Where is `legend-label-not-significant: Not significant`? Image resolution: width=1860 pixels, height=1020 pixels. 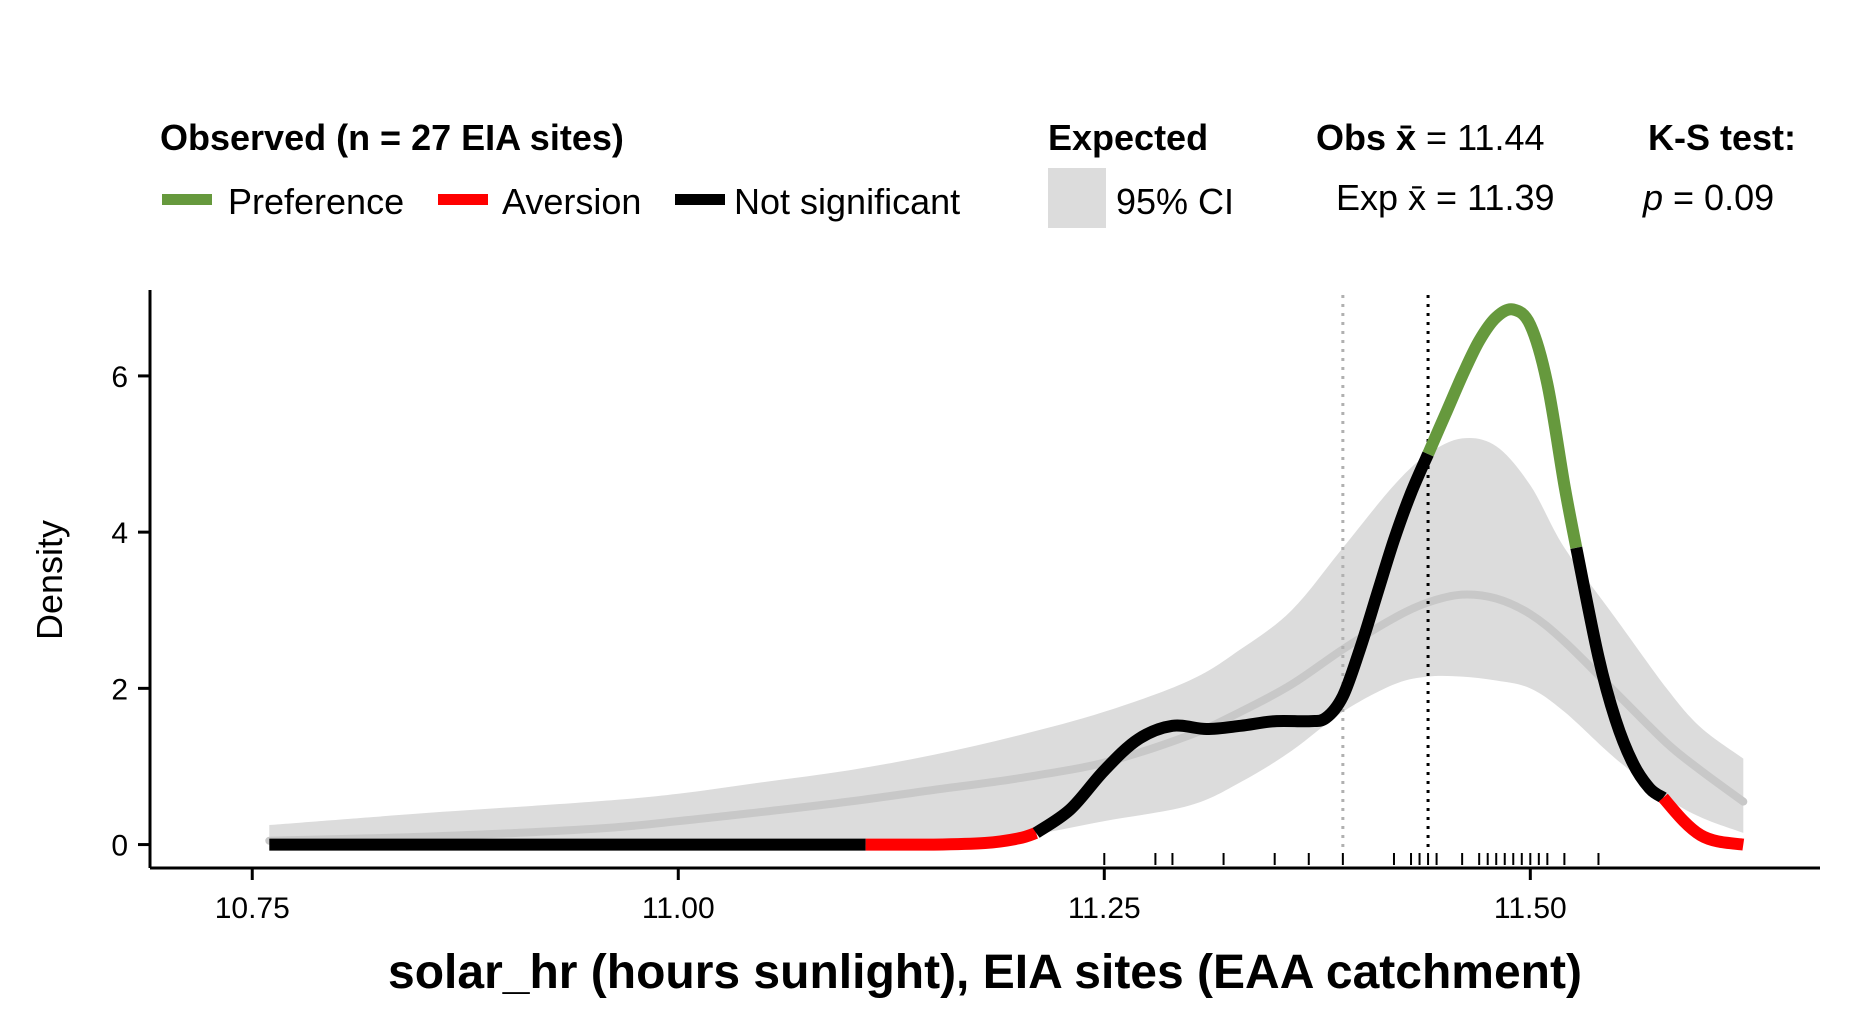 legend-label-not-significant: Not significant is located at coordinates (847, 201).